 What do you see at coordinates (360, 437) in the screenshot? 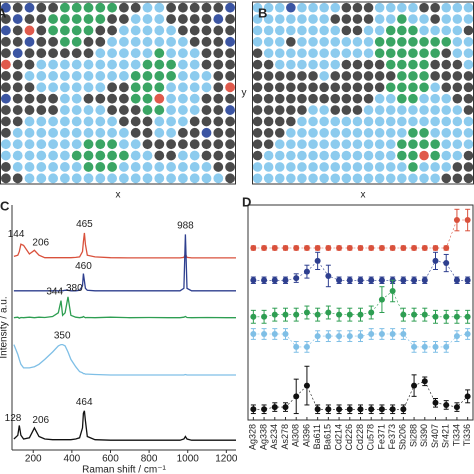
I see `x-tick-label: Cd228` at bounding box center [360, 437].